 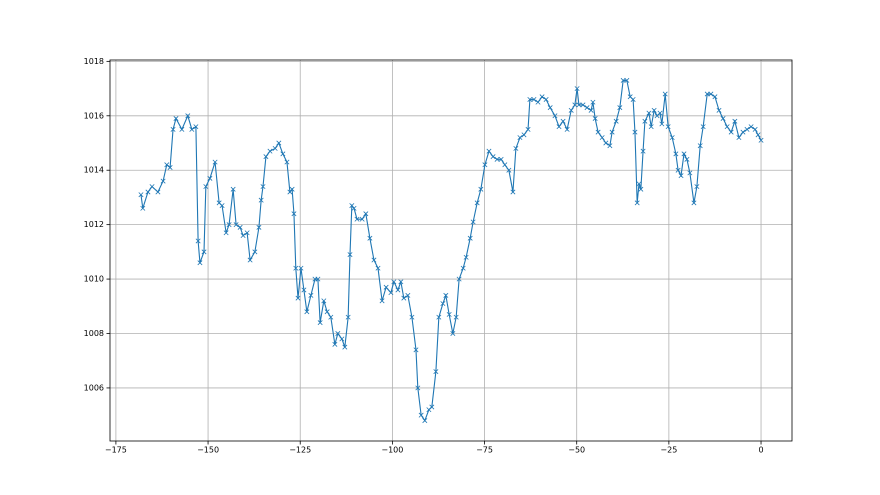 I want to click on y-tick-label: 1008, so click(x=94, y=333).